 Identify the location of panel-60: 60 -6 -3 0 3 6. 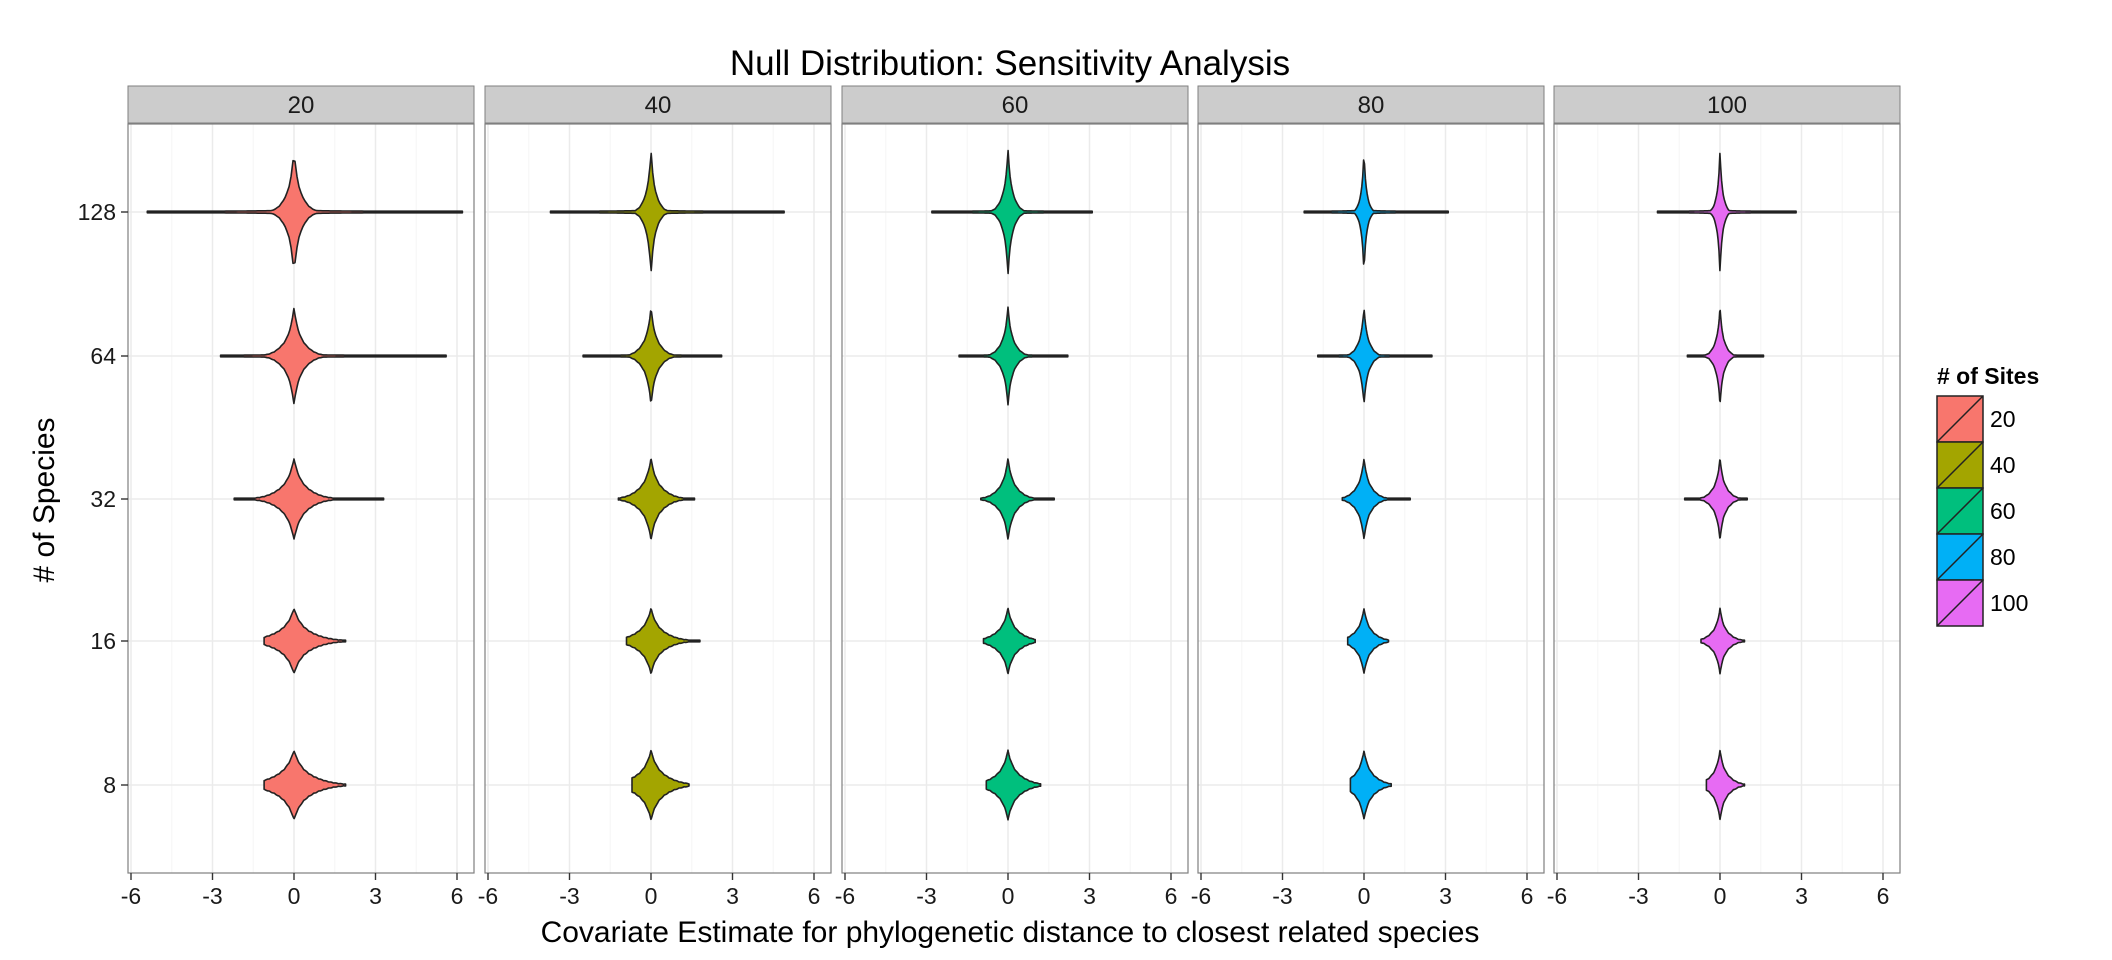
(1012, 497).